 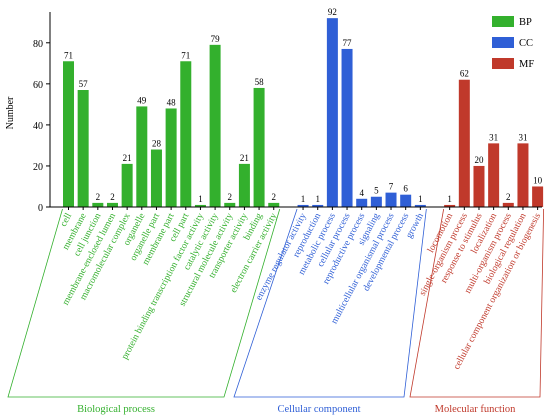 What do you see at coordinates (318, 409) in the screenshot?
I see `group-label-cc: Cellular component` at bounding box center [318, 409].